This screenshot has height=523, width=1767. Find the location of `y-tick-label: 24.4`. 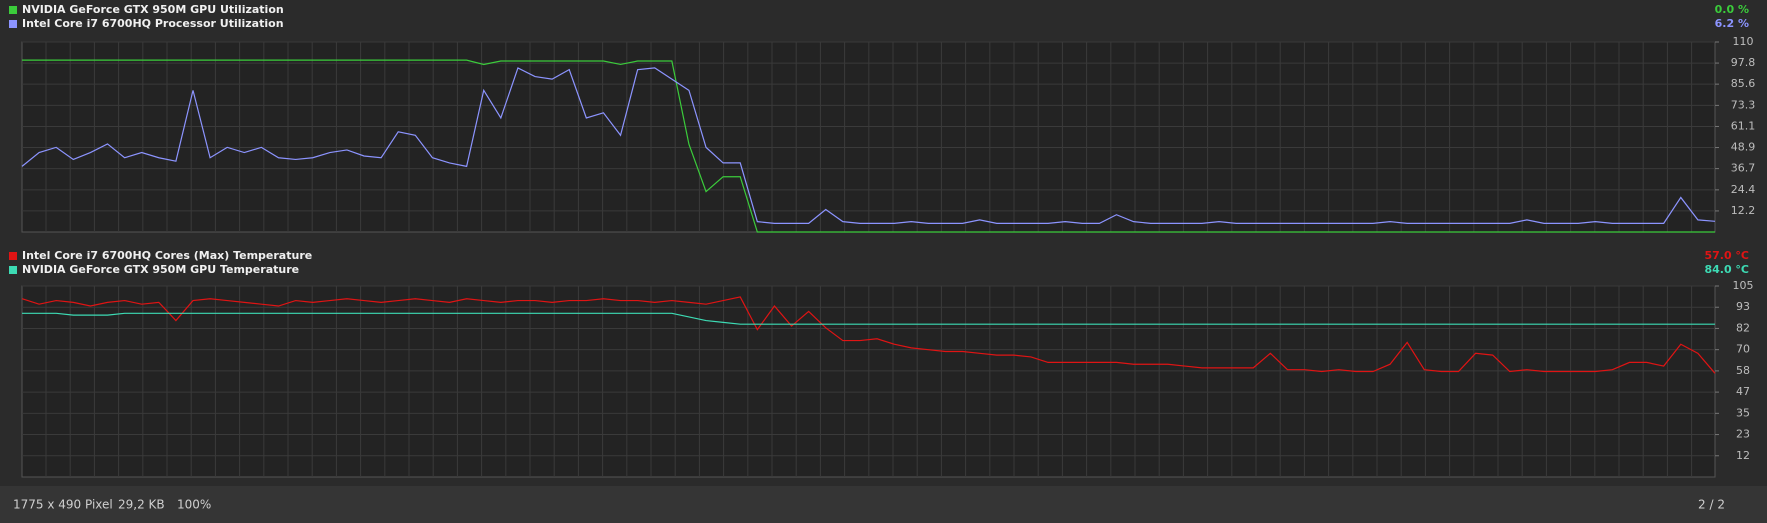

y-tick-label: 24.4 is located at coordinates (1743, 189).